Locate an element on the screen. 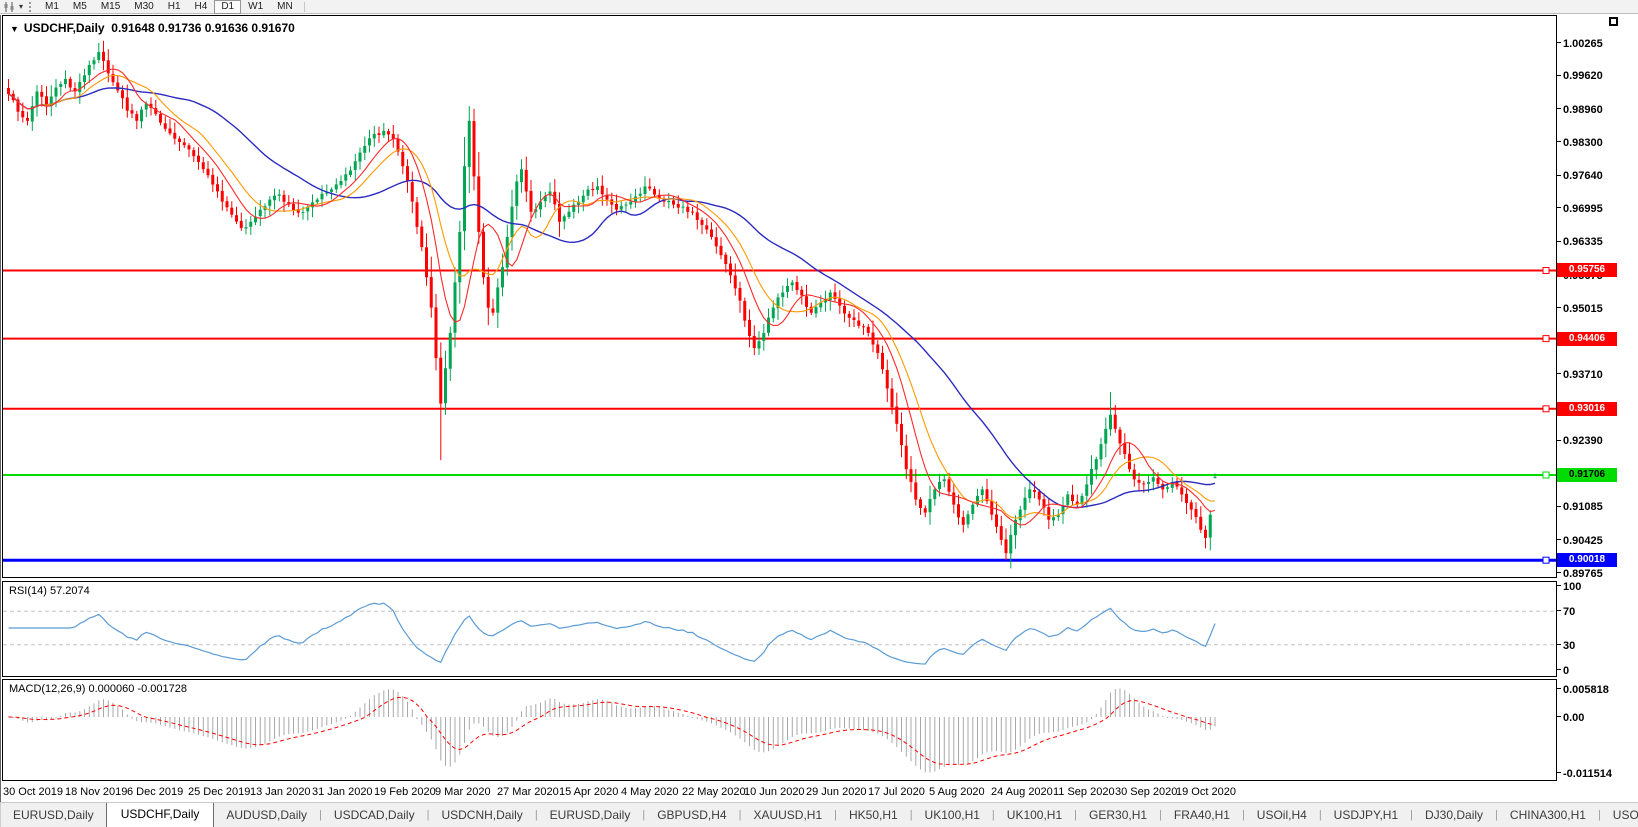 The height and width of the screenshot is (827, 1638). date-label: 5 Aug 2020 is located at coordinates (957, 792).